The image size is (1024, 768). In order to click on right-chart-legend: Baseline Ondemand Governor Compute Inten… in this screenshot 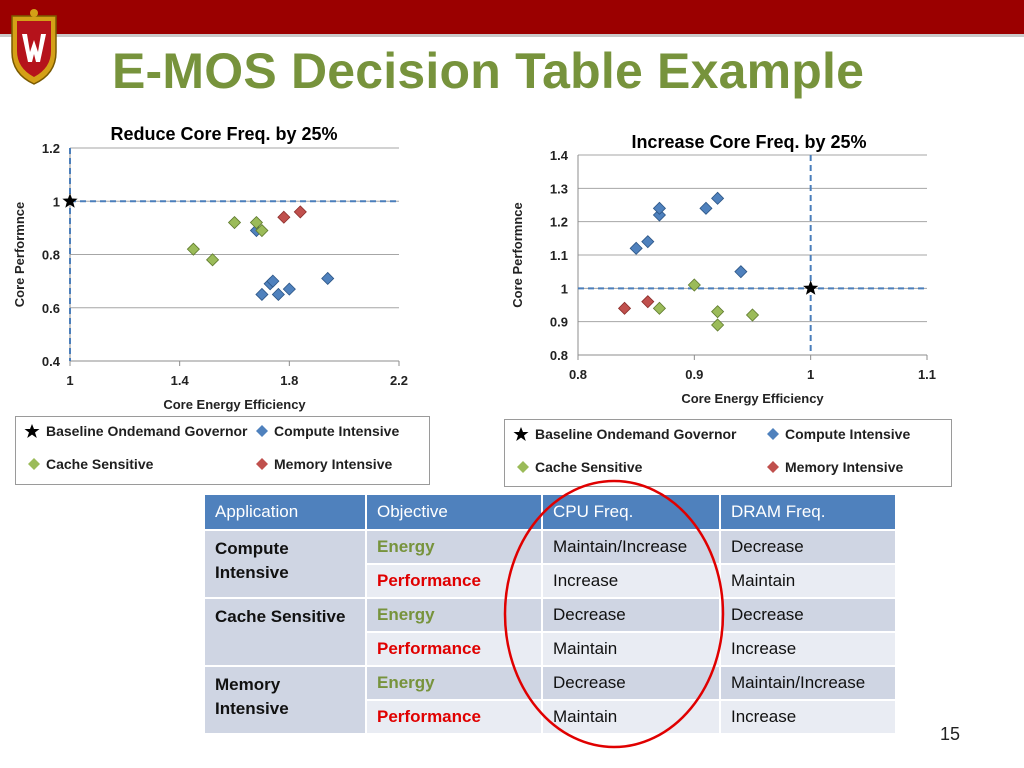, I will do `click(728, 453)`.